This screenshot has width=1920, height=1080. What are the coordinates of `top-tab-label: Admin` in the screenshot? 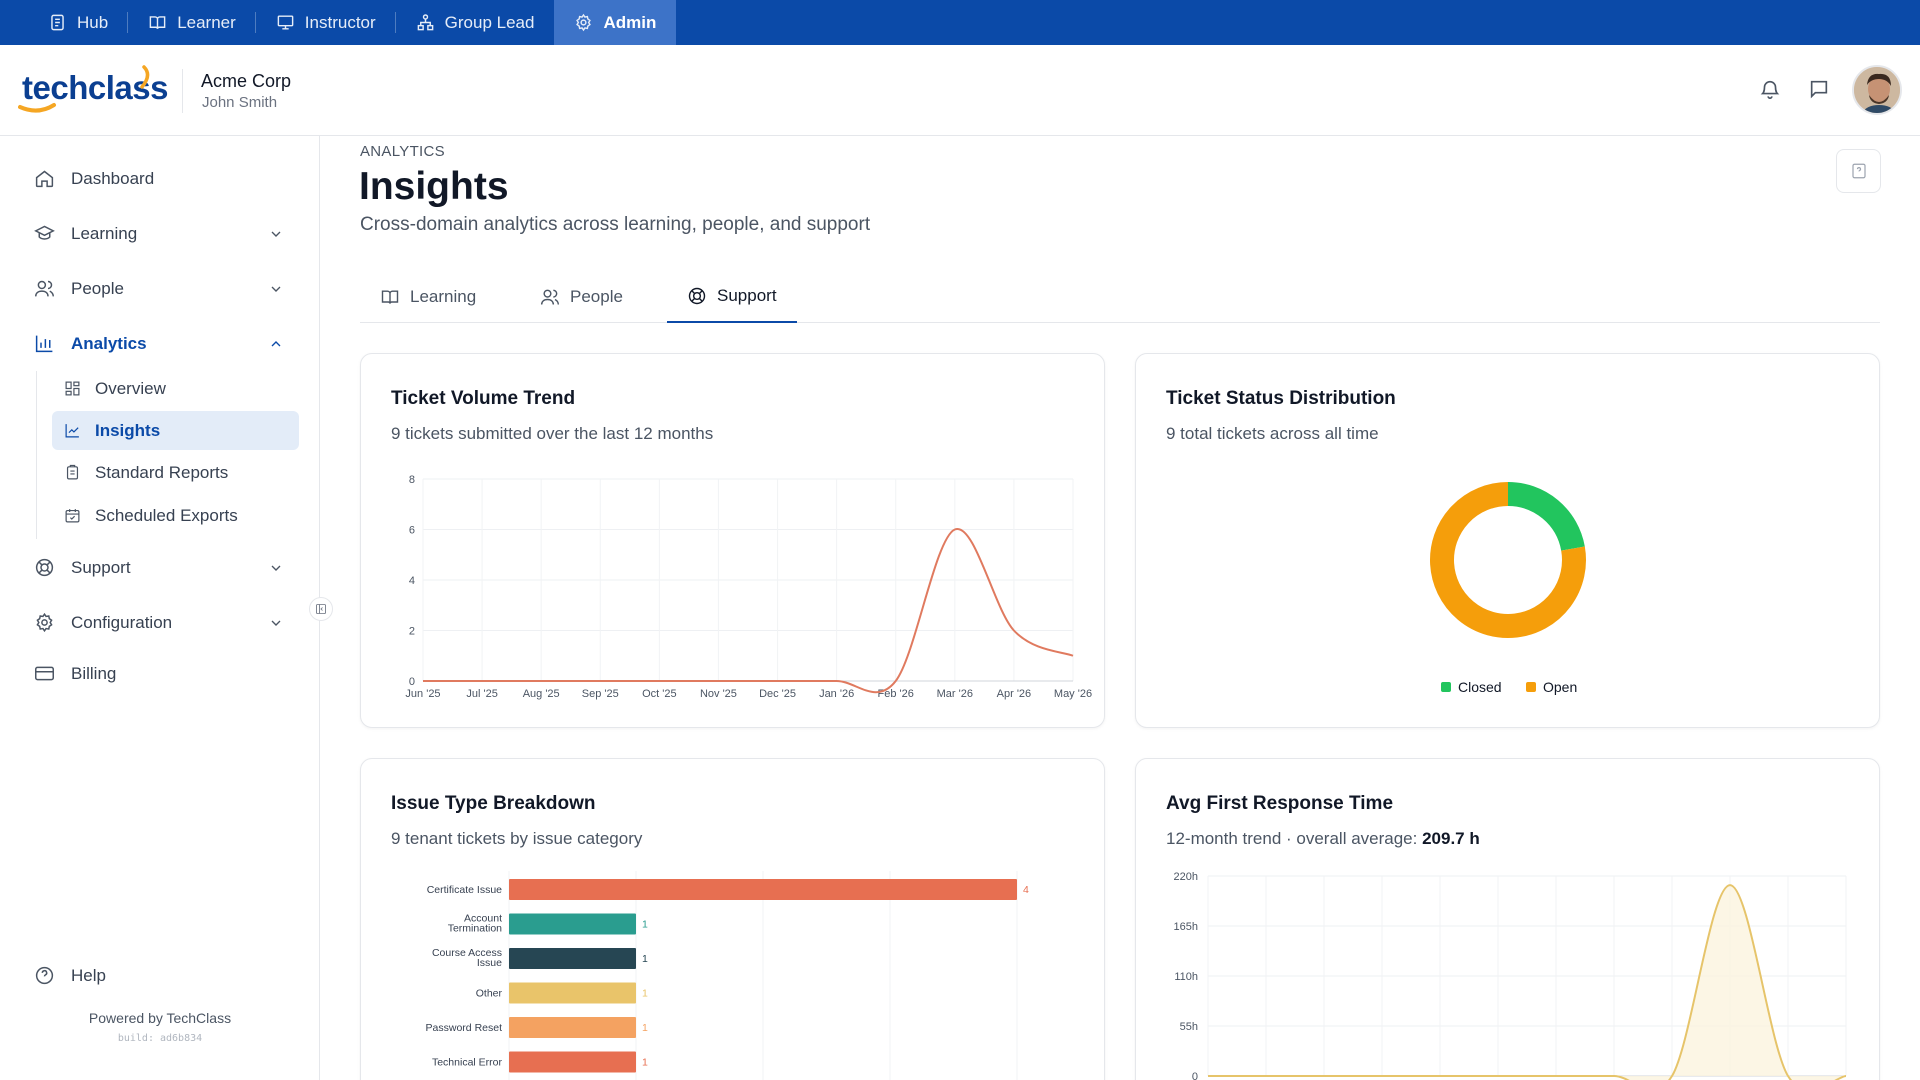 It's located at (630, 22).